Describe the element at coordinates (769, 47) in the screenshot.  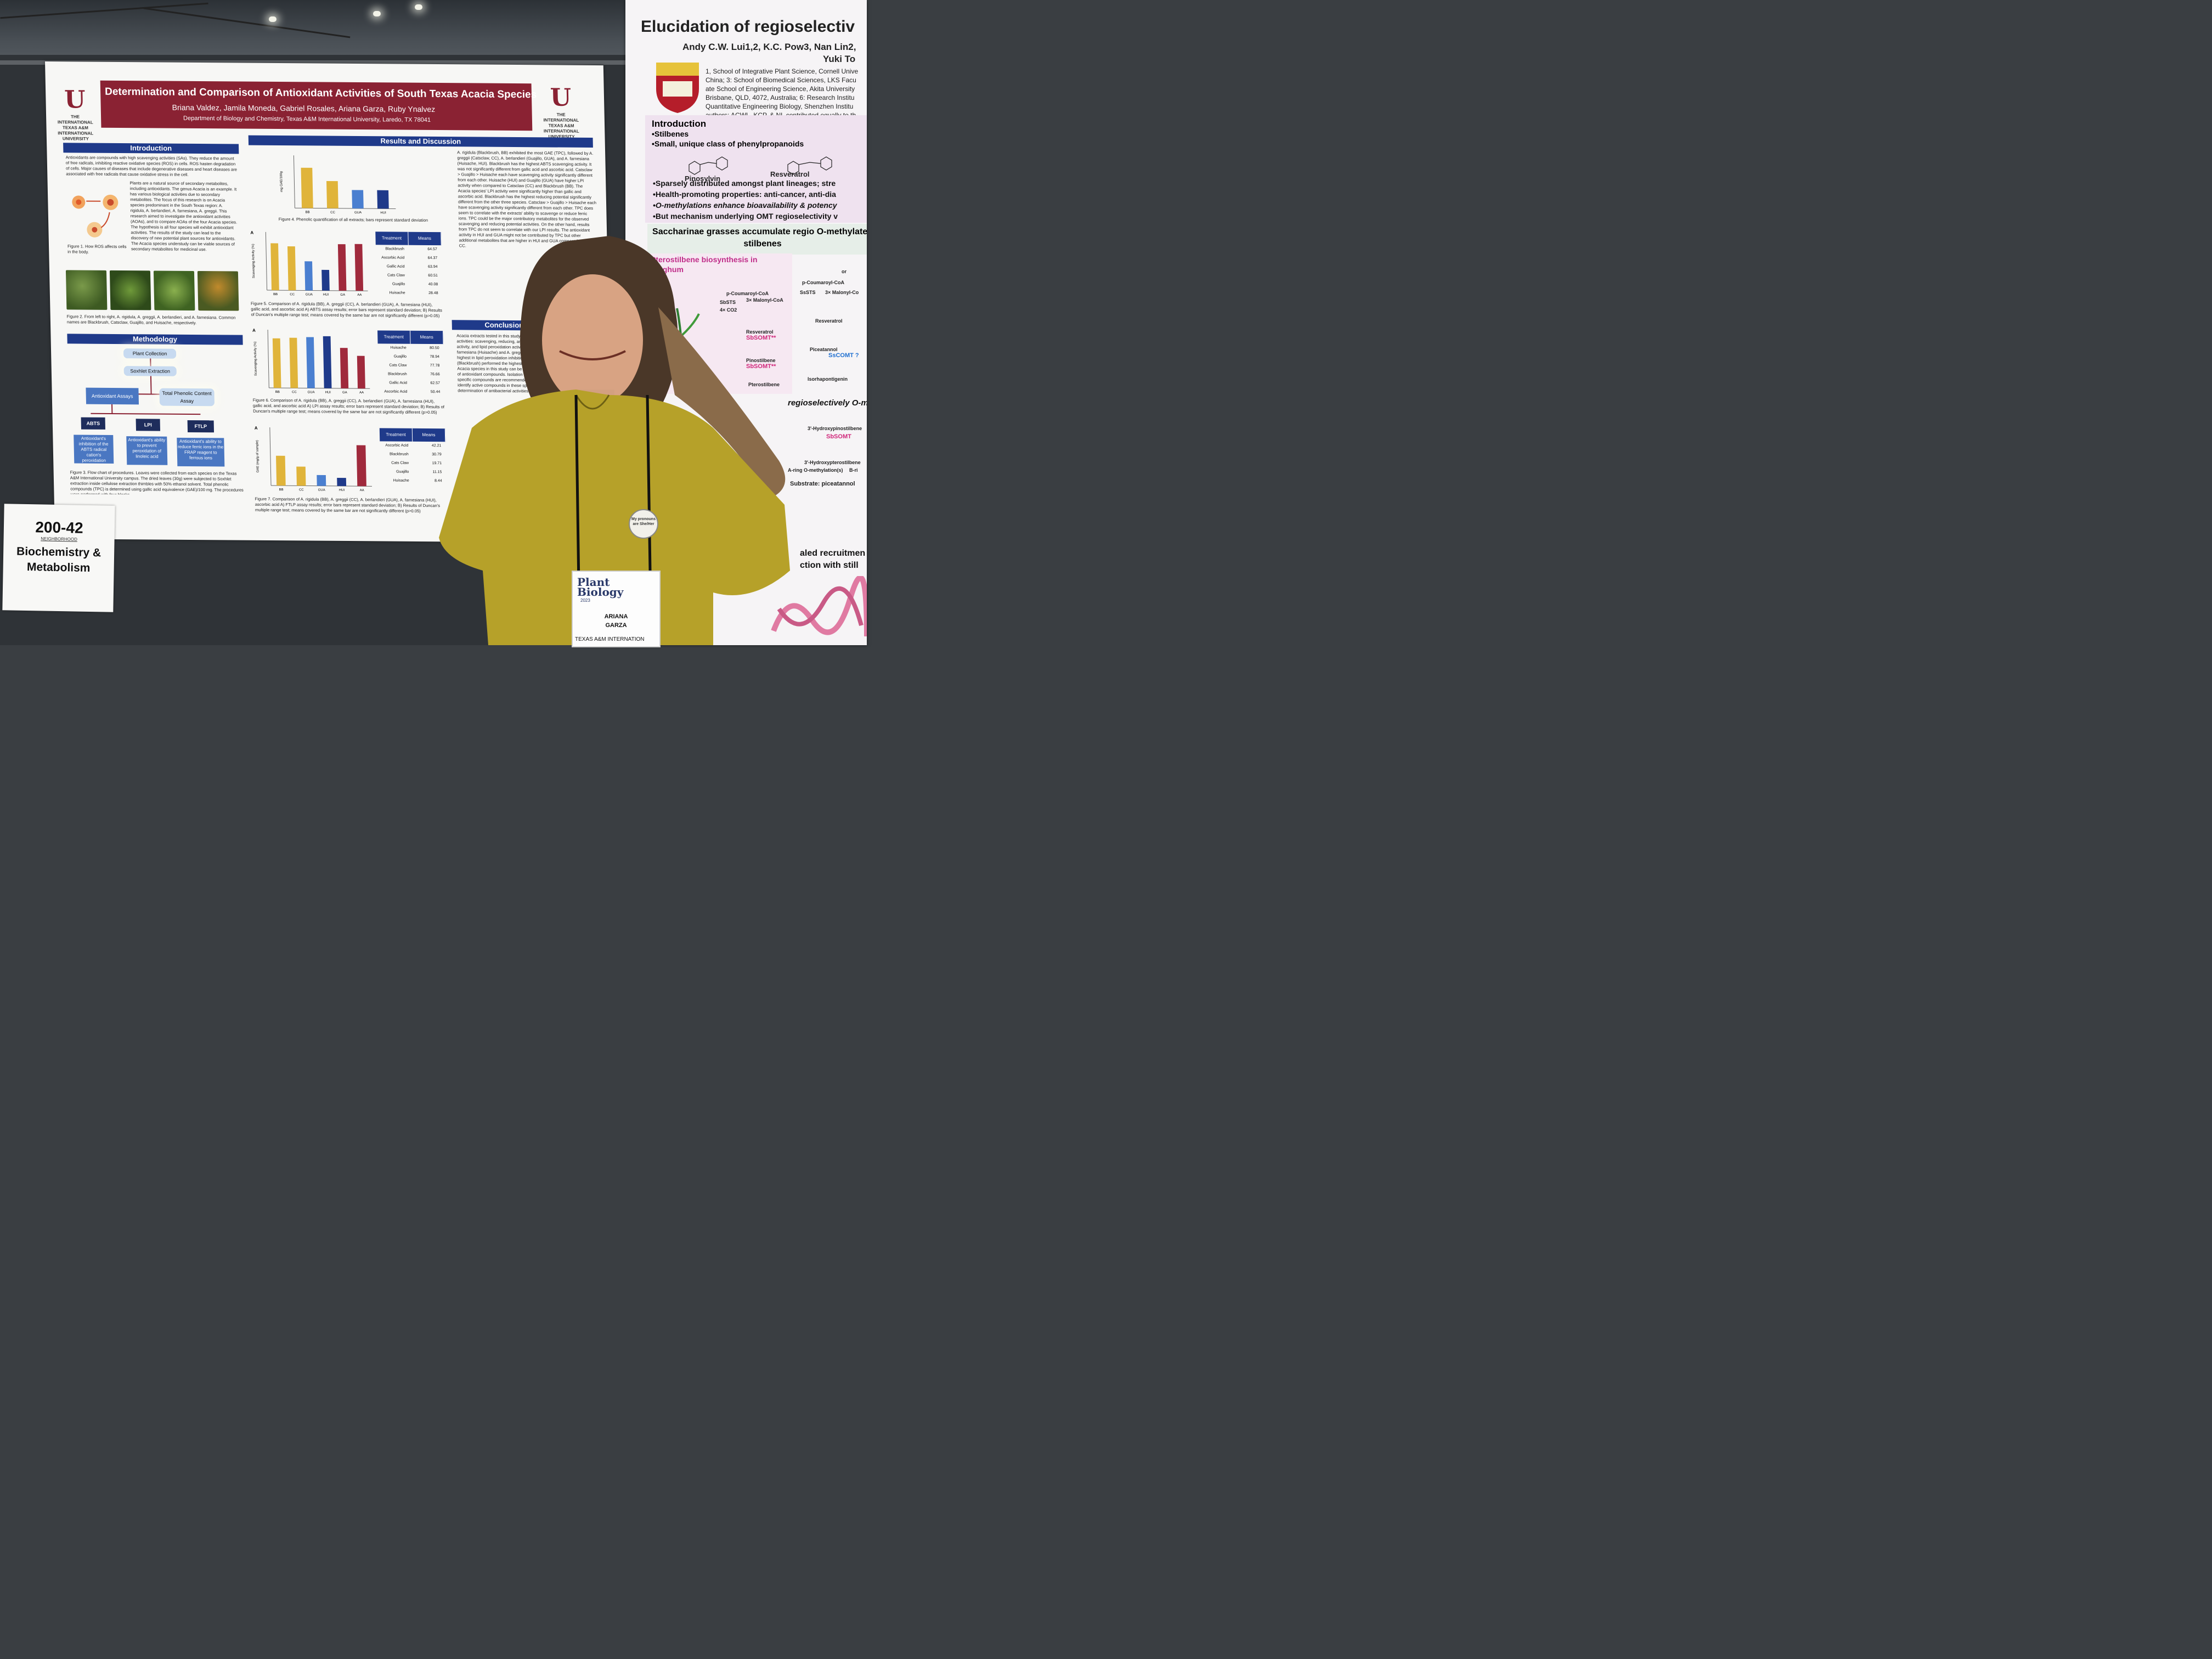
I see `right-poster-authors: Andy C.W. Lui1,2, K.C. Pow3, Nan Lin2,` at that location.